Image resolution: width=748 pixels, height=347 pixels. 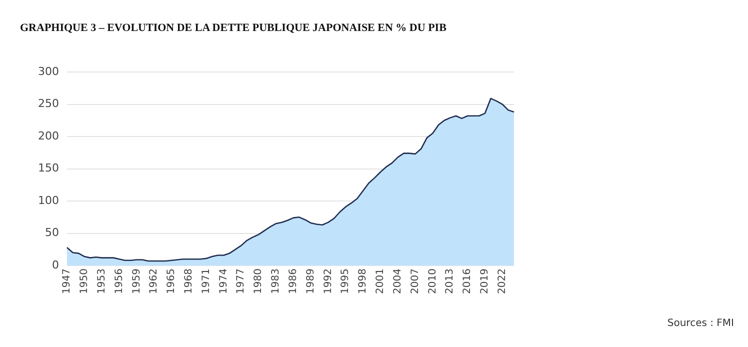 What do you see at coordinates (48, 71) in the screenshot?
I see `y-tick-label: 300` at bounding box center [48, 71].